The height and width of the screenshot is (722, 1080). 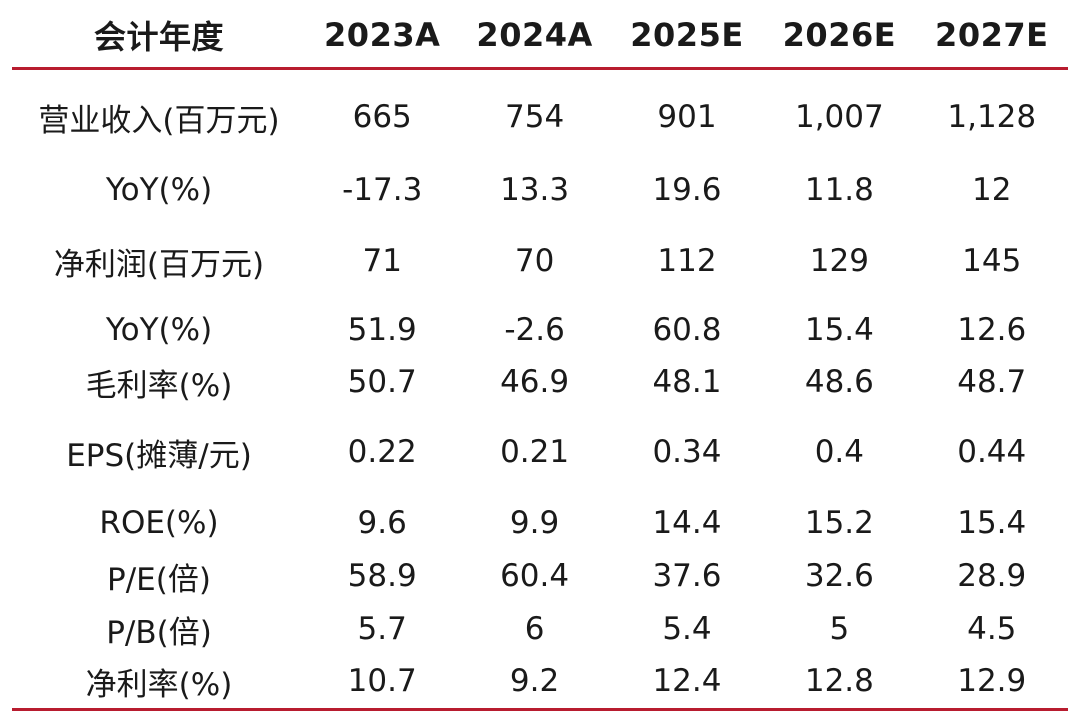 What do you see at coordinates (382, 190) in the screenshot?
I see `row-value: -17.3` at bounding box center [382, 190].